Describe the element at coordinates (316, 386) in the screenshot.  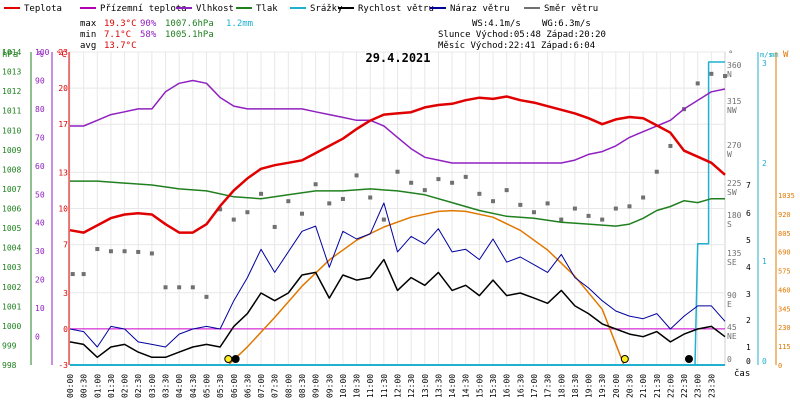
I see `x-tick-label: 09:00` at that location.